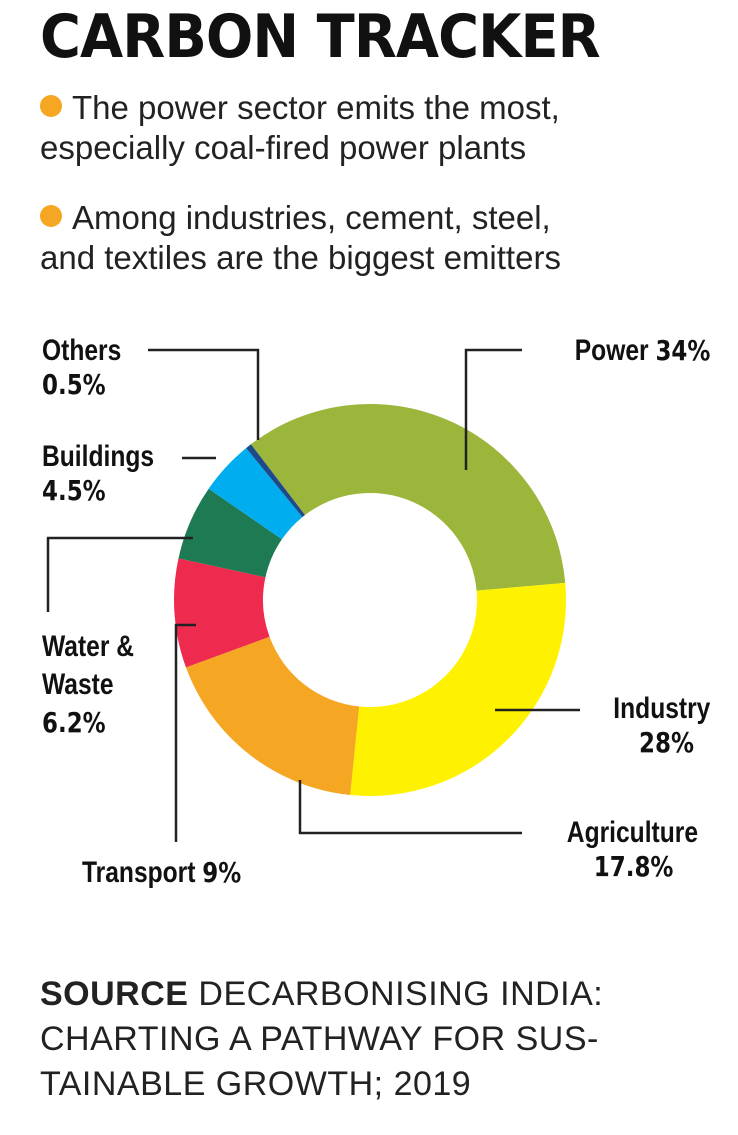 The image size is (738, 1135). Describe the element at coordinates (682, 350) in the screenshot. I see `label-power-value: 34%` at that location.